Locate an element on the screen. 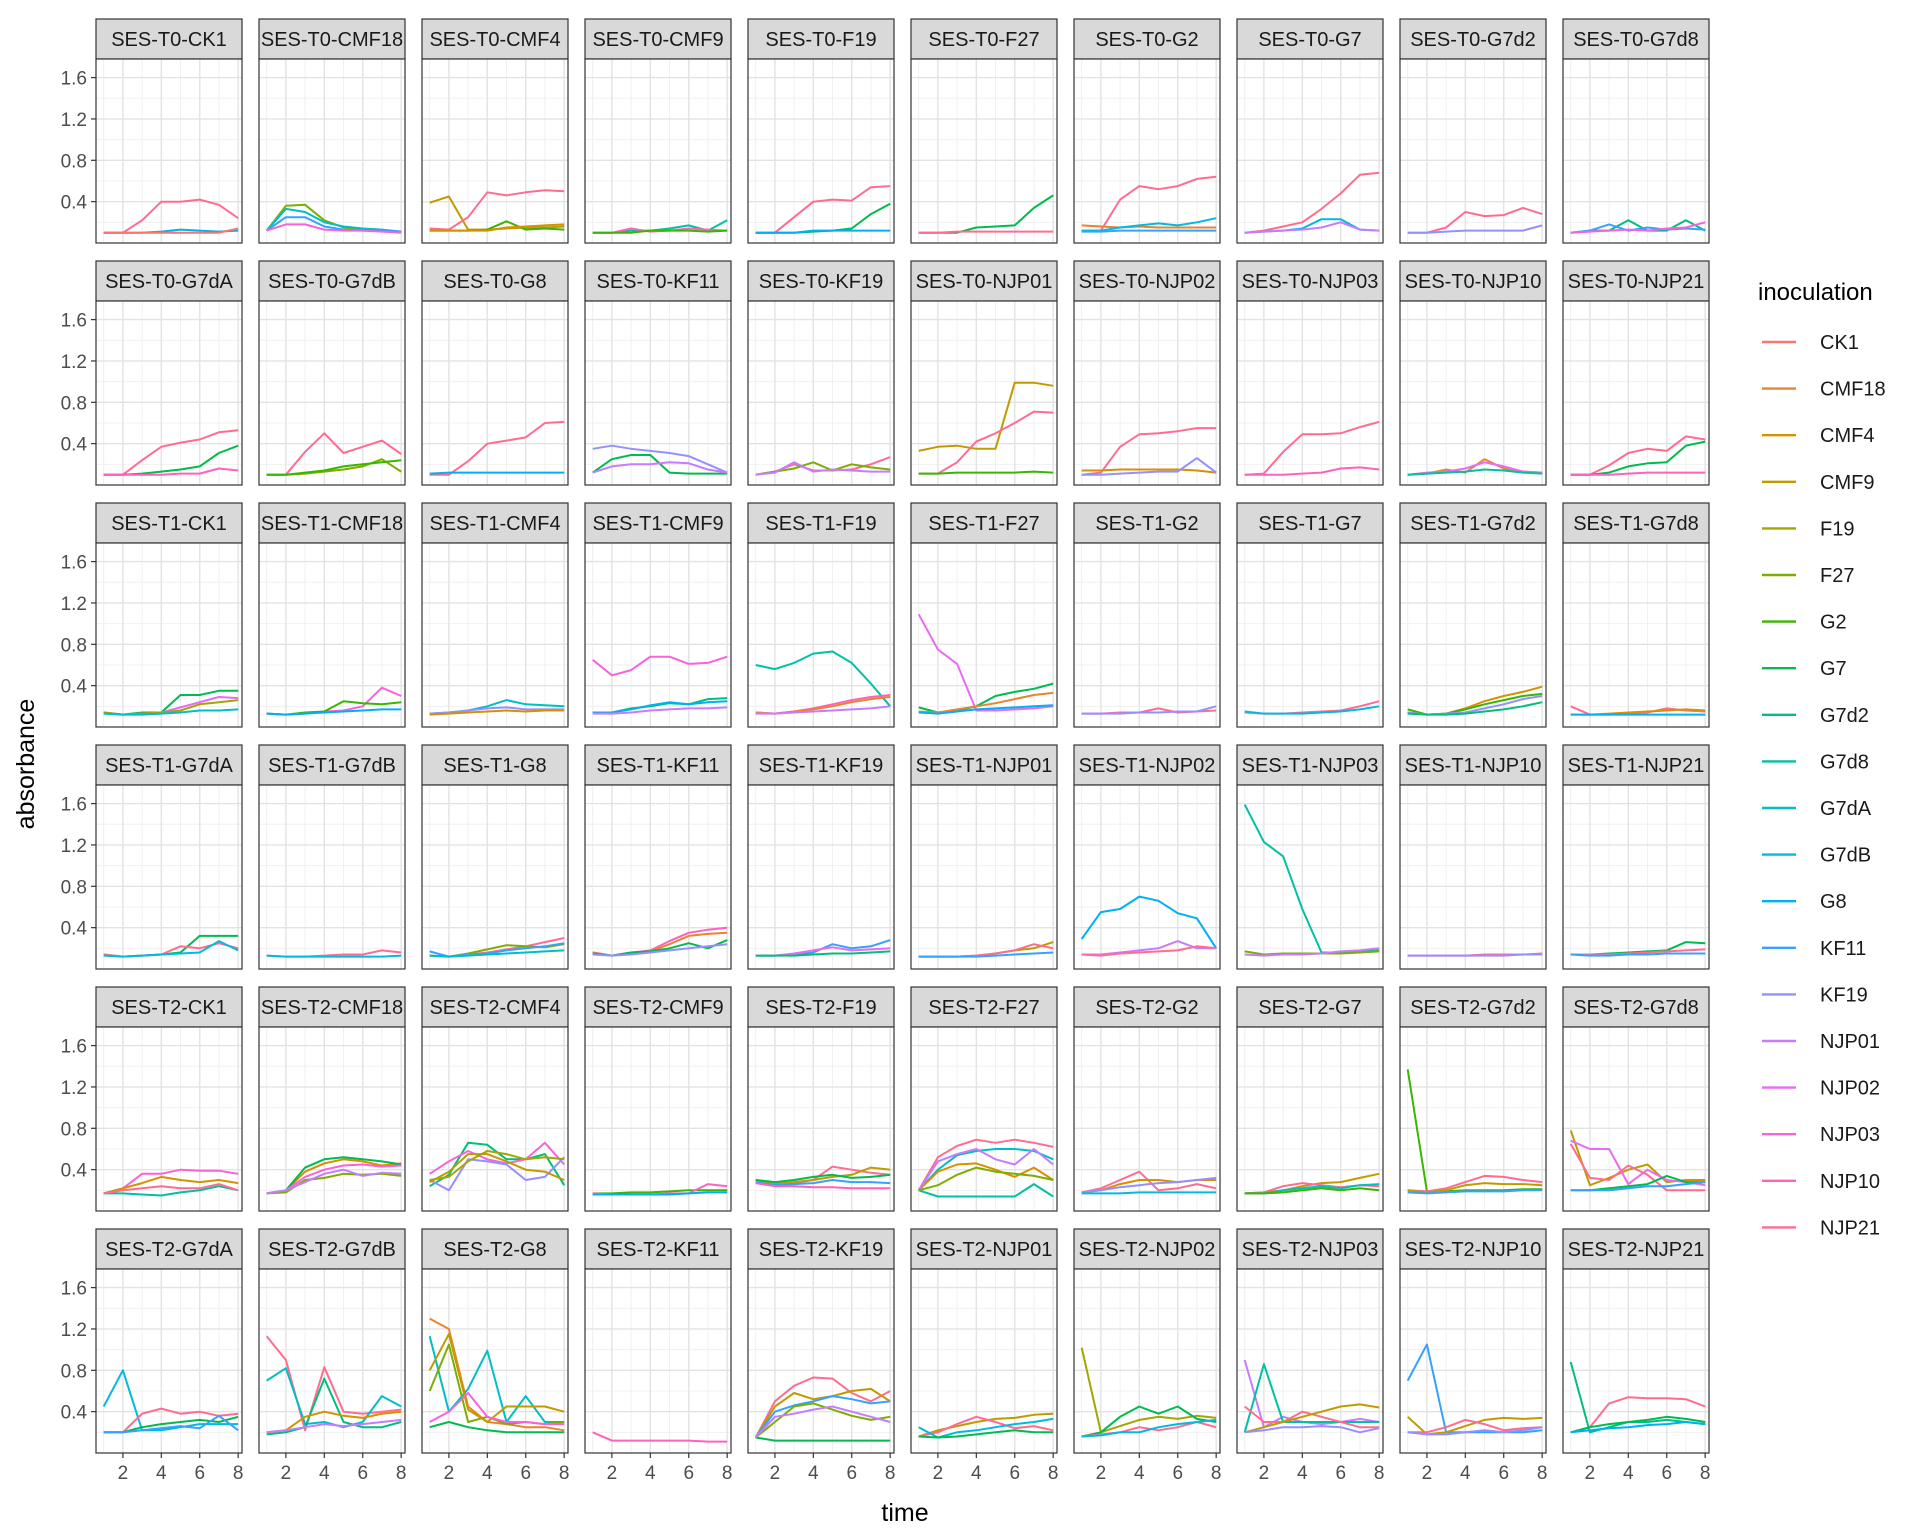 The width and height of the screenshot is (1920, 1536). facet-label: SES-T0-NJP10 is located at coordinates (1473, 282).